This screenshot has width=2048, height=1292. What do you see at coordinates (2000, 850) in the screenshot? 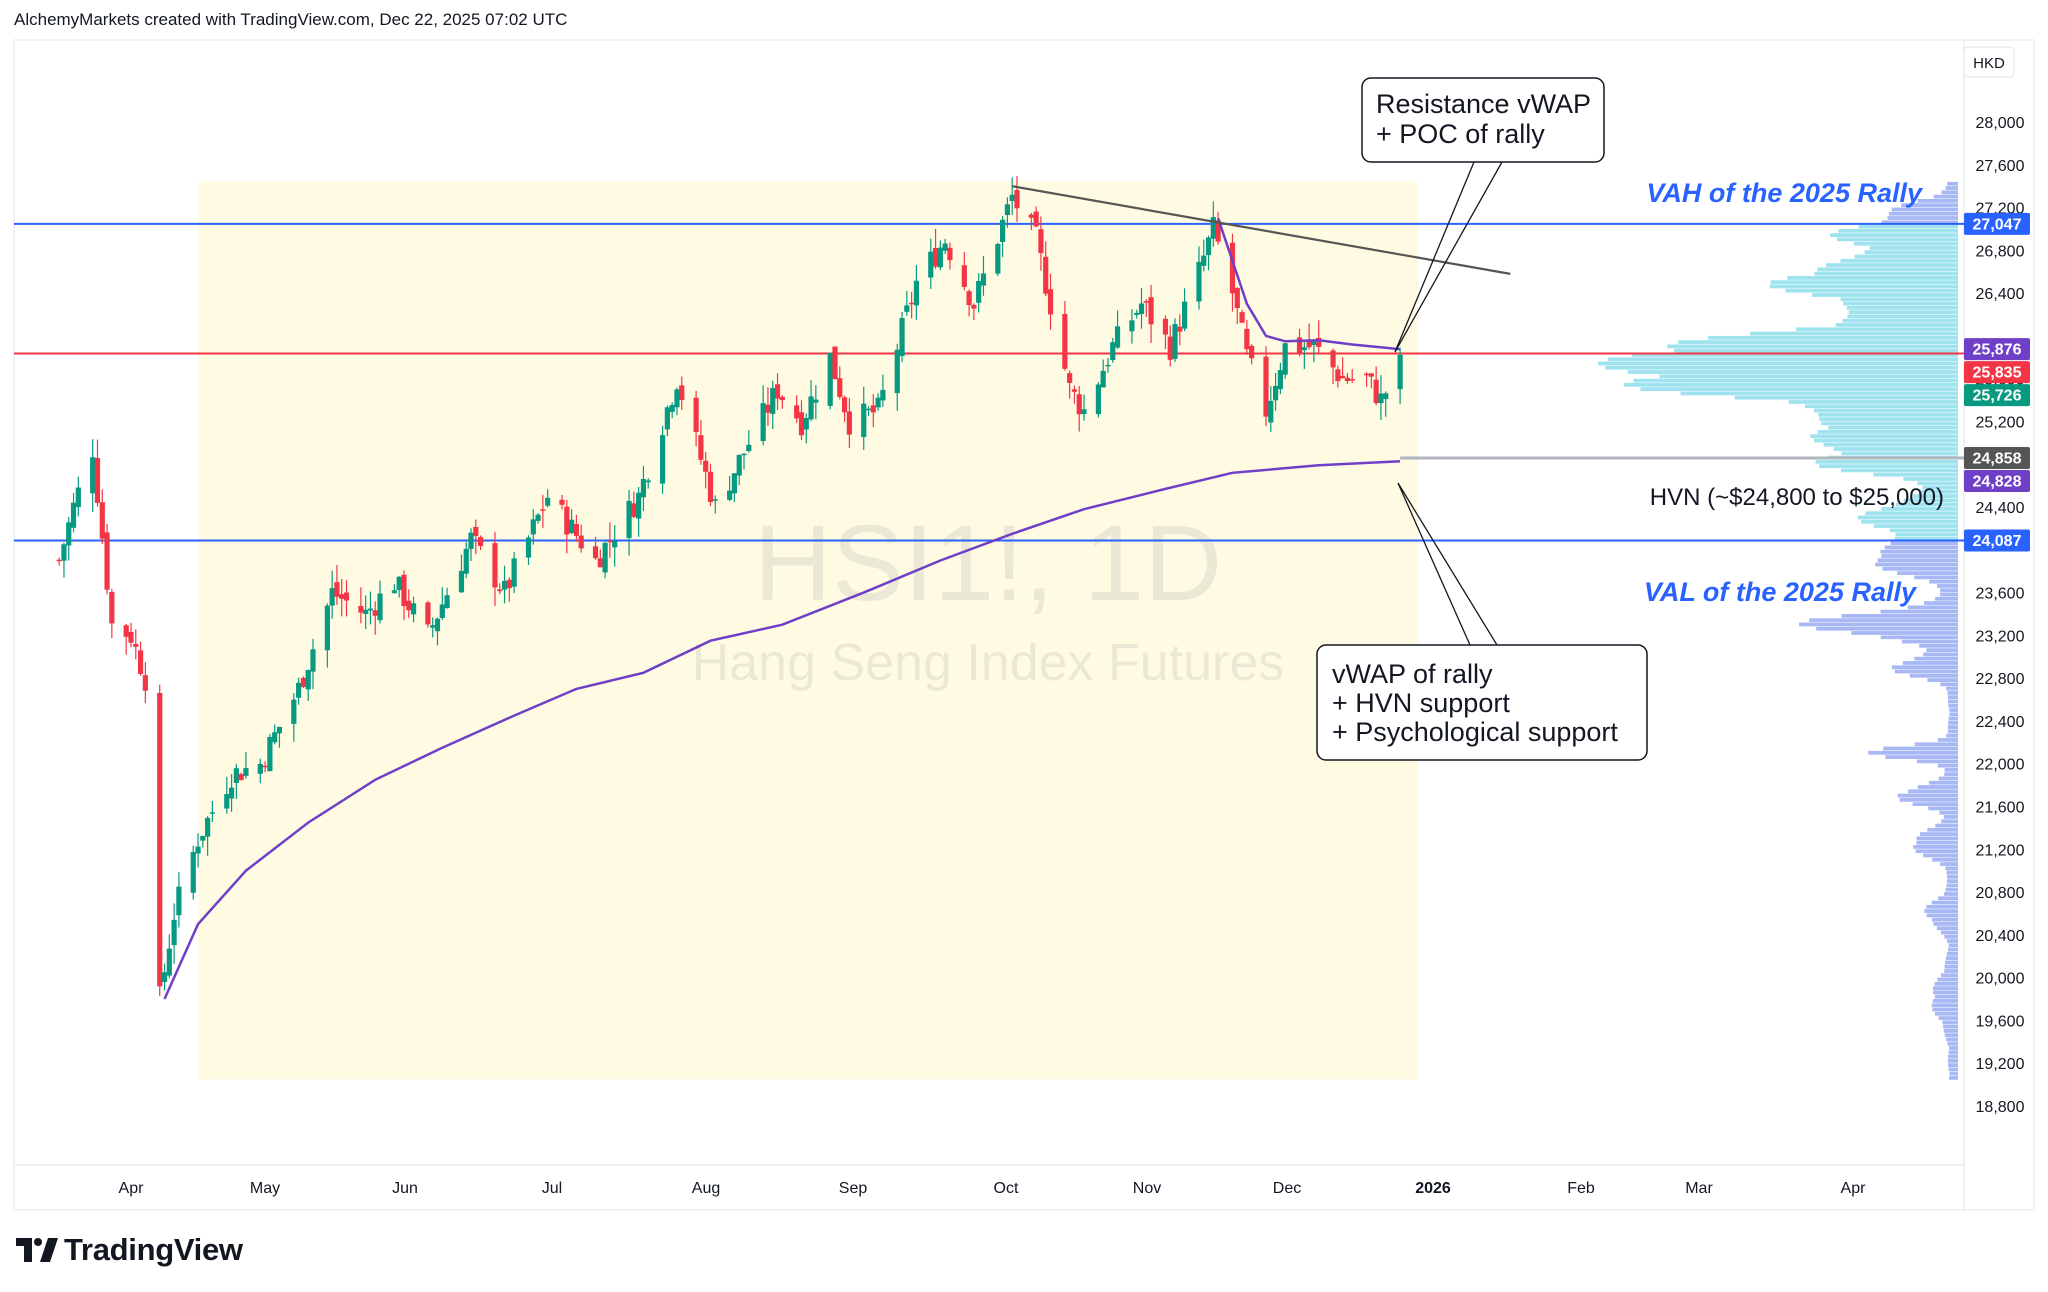
I see `price-tick: 21,200` at bounding box center [2000, 850].